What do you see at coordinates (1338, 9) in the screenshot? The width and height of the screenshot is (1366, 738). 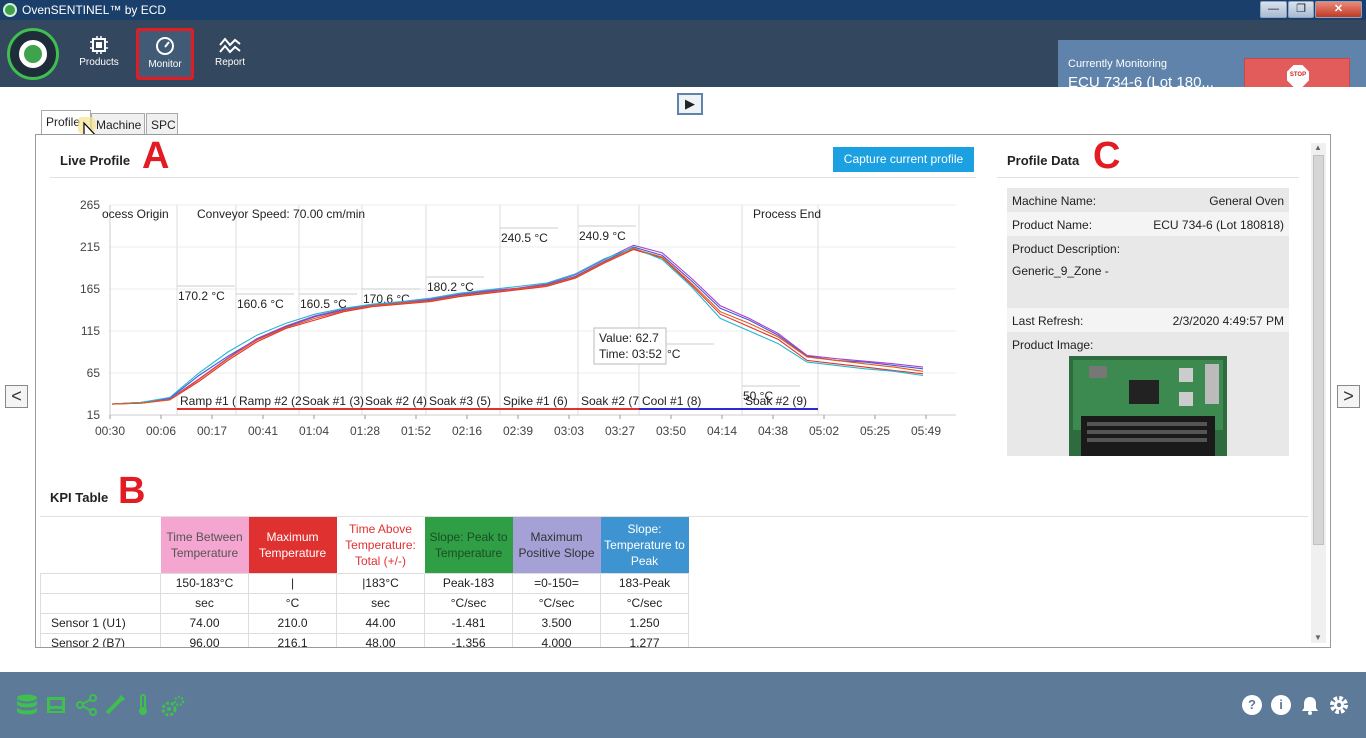 I see `close-button: ✕` at bounding box center [1338, 9].